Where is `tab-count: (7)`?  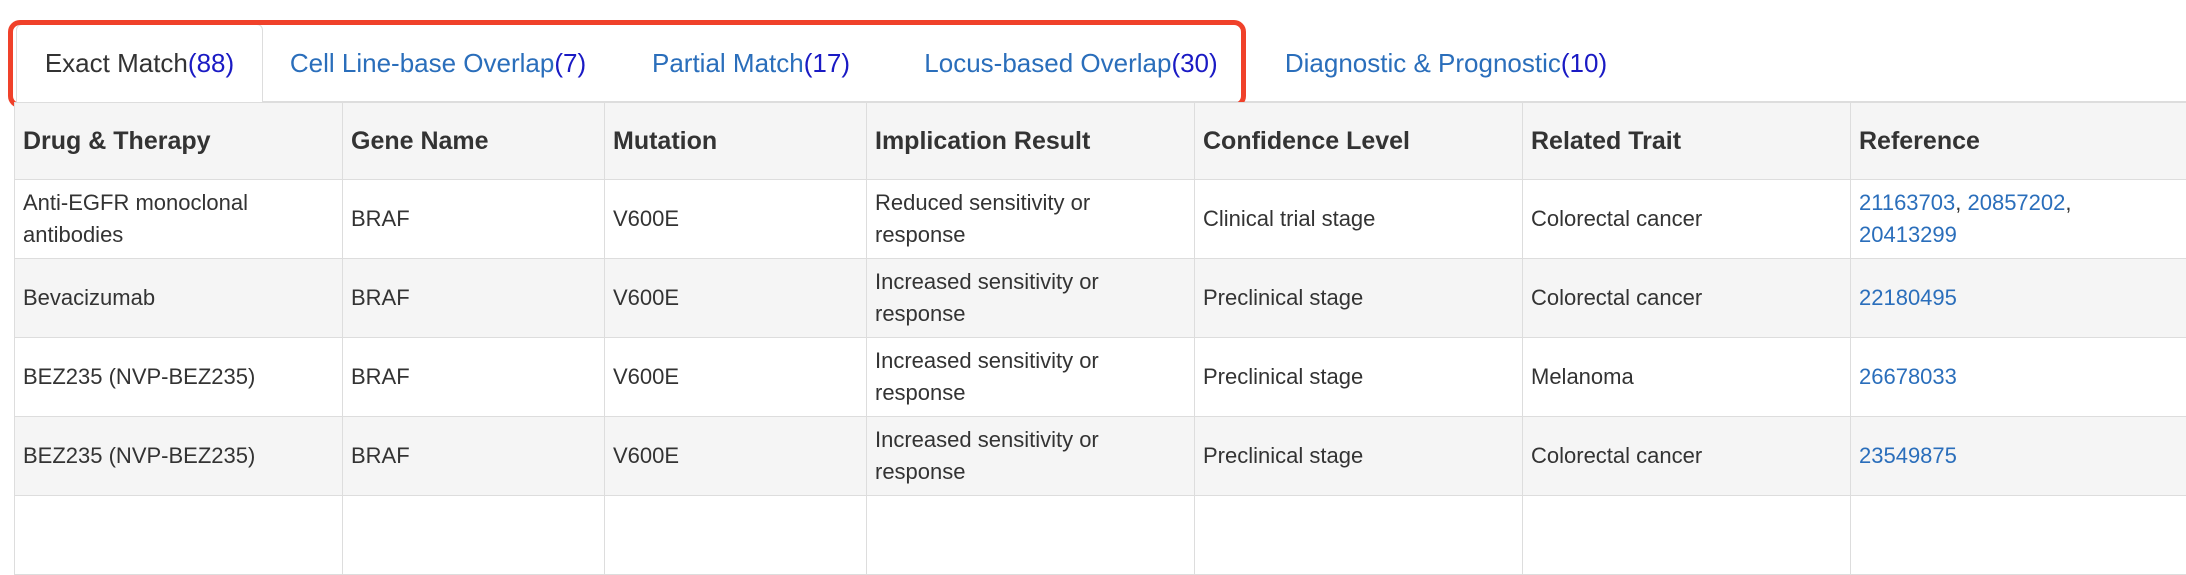
tab-count: (7) is located at coordinates (570, 63).